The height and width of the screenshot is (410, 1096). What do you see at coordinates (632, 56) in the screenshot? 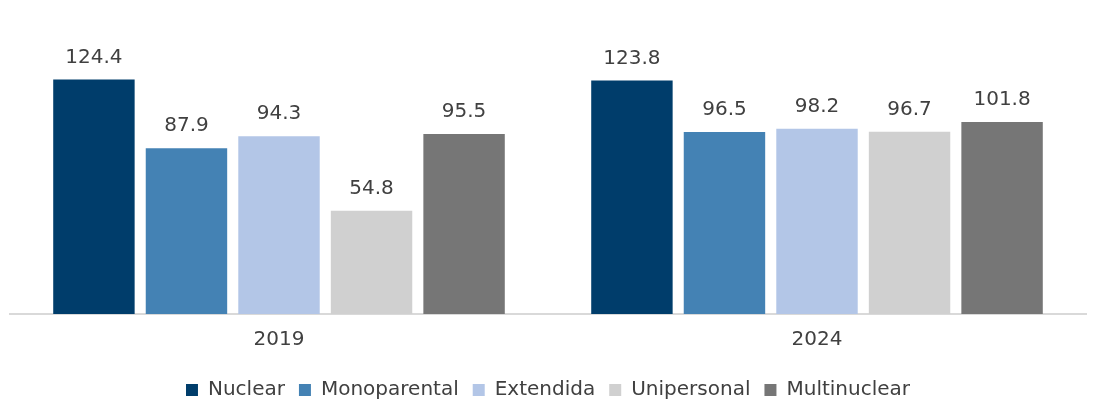
I see `data-label: 123.8` at bounding box center [632, 56].